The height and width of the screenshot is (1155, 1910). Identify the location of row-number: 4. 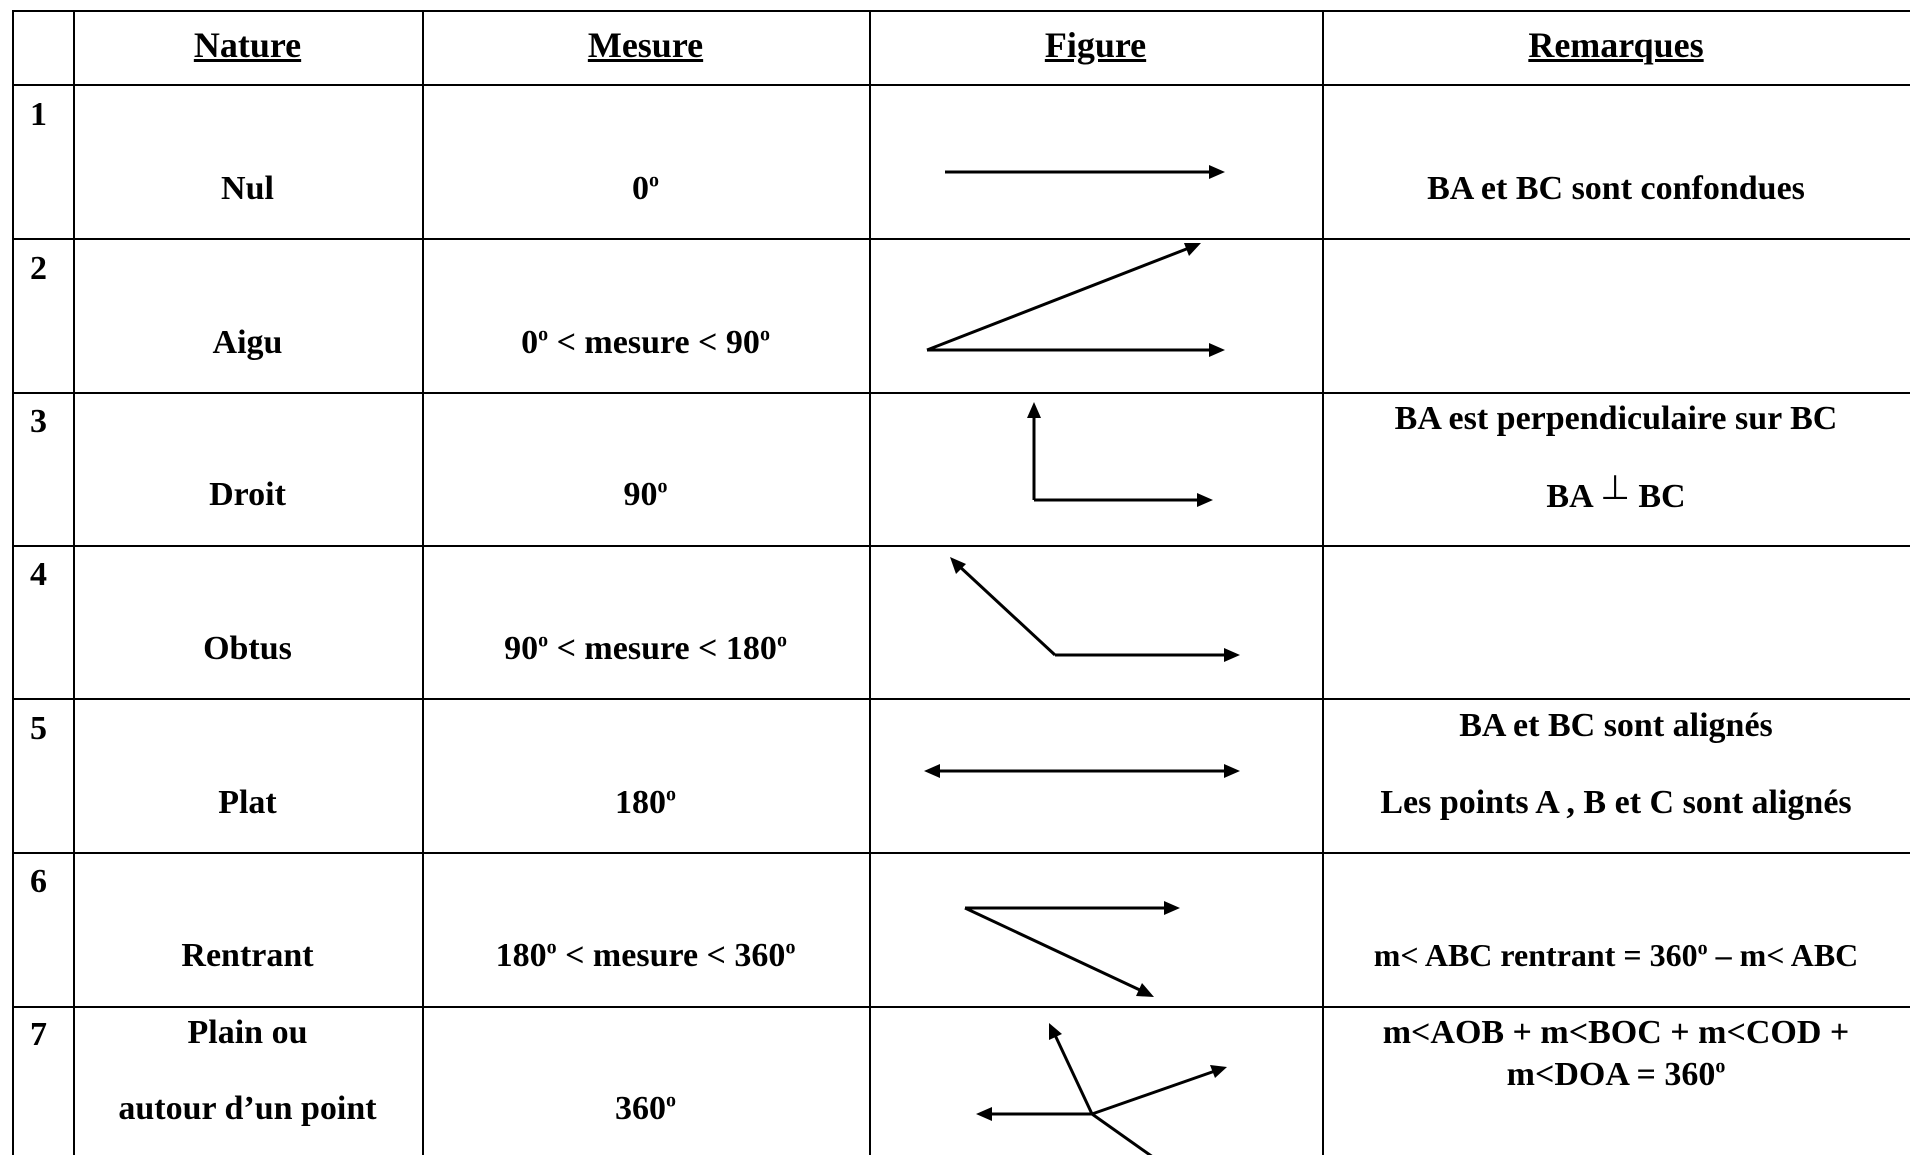
(38, 574).